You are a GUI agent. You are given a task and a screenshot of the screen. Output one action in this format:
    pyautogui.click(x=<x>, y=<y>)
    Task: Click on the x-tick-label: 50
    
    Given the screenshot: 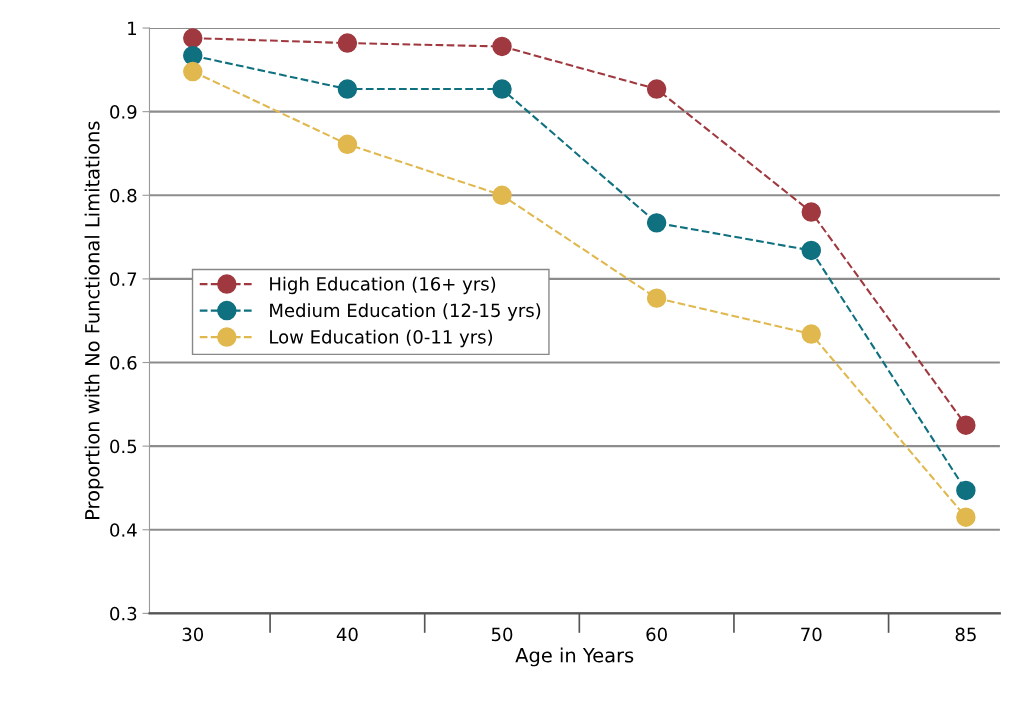 What is the action you would take?
    pyautogui.click(x=502, y=634)
    